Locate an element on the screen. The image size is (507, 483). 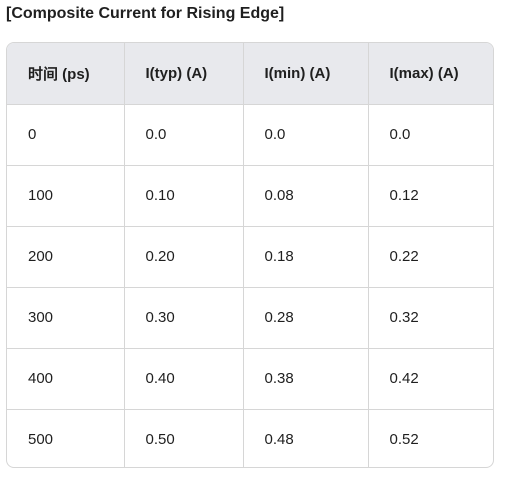
table-row: 100 0.10 0.08 0.12 is located at coordinates (250, 196).